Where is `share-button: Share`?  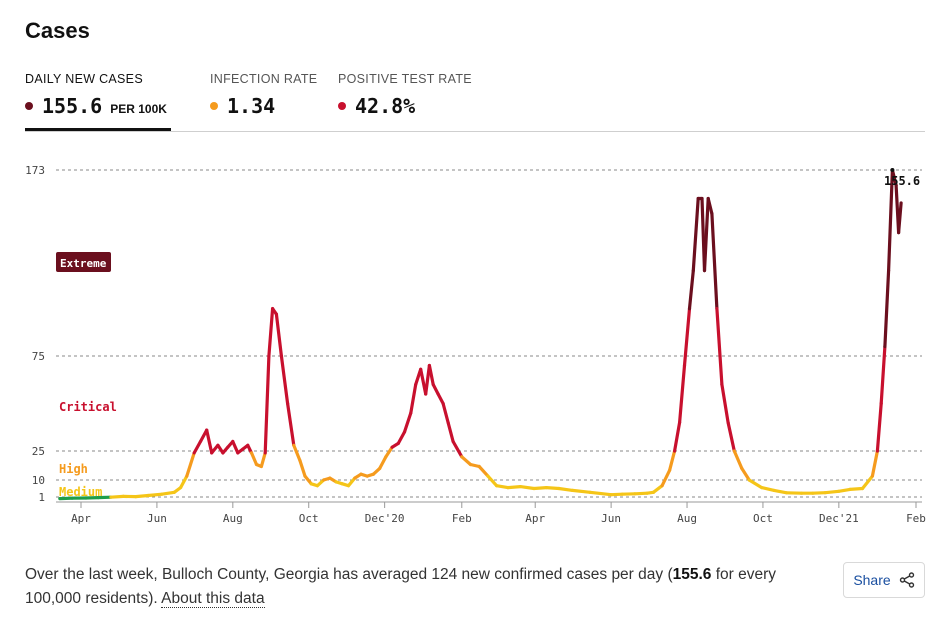
share-button: Share is located at coordinates (884, 580).